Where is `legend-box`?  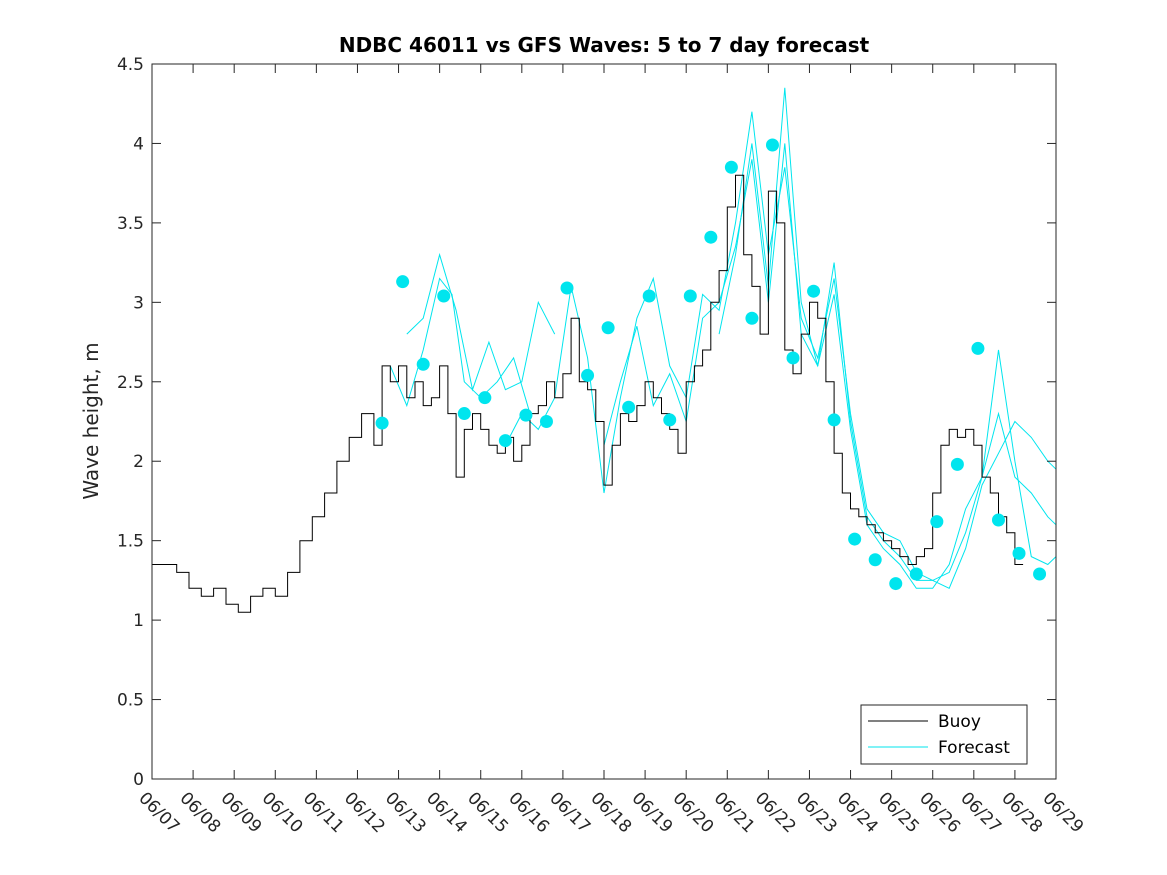 legend-box is located at coordinates (944, 734).